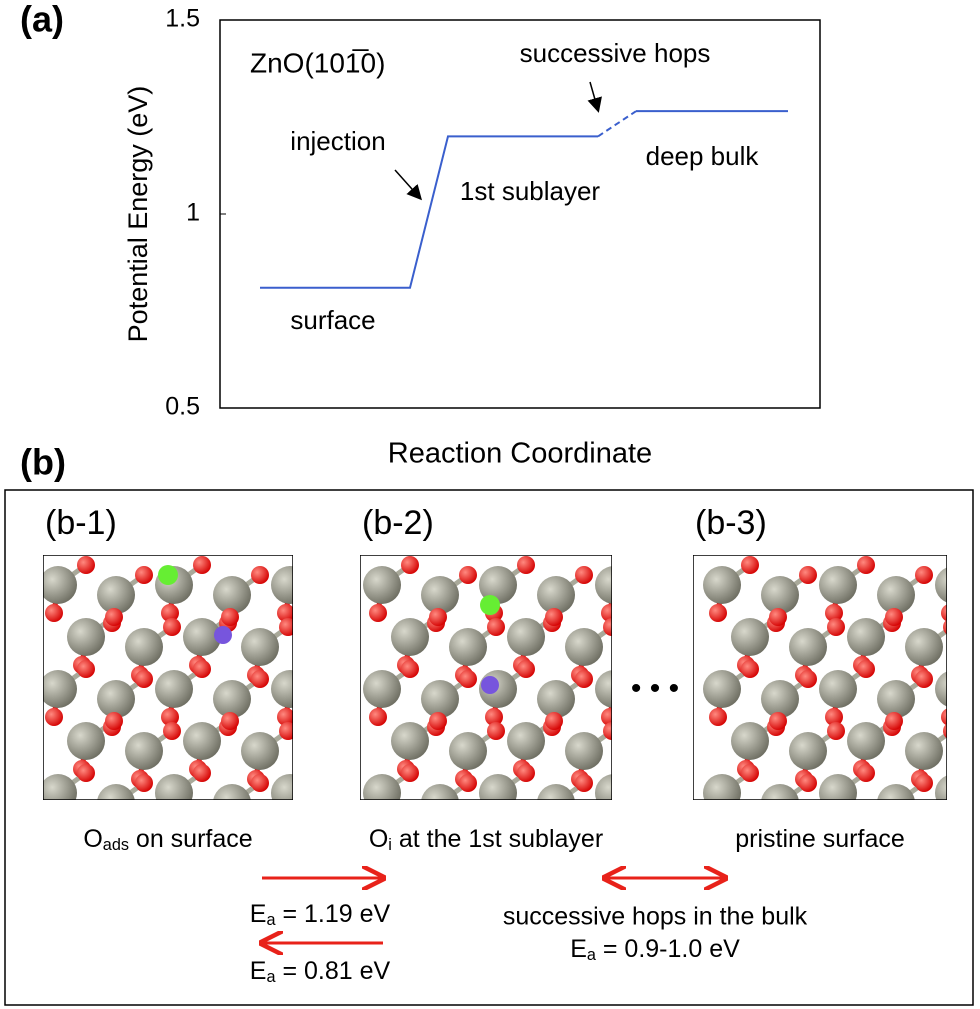  I want to click on annotation-arrow, so click(594, 97).